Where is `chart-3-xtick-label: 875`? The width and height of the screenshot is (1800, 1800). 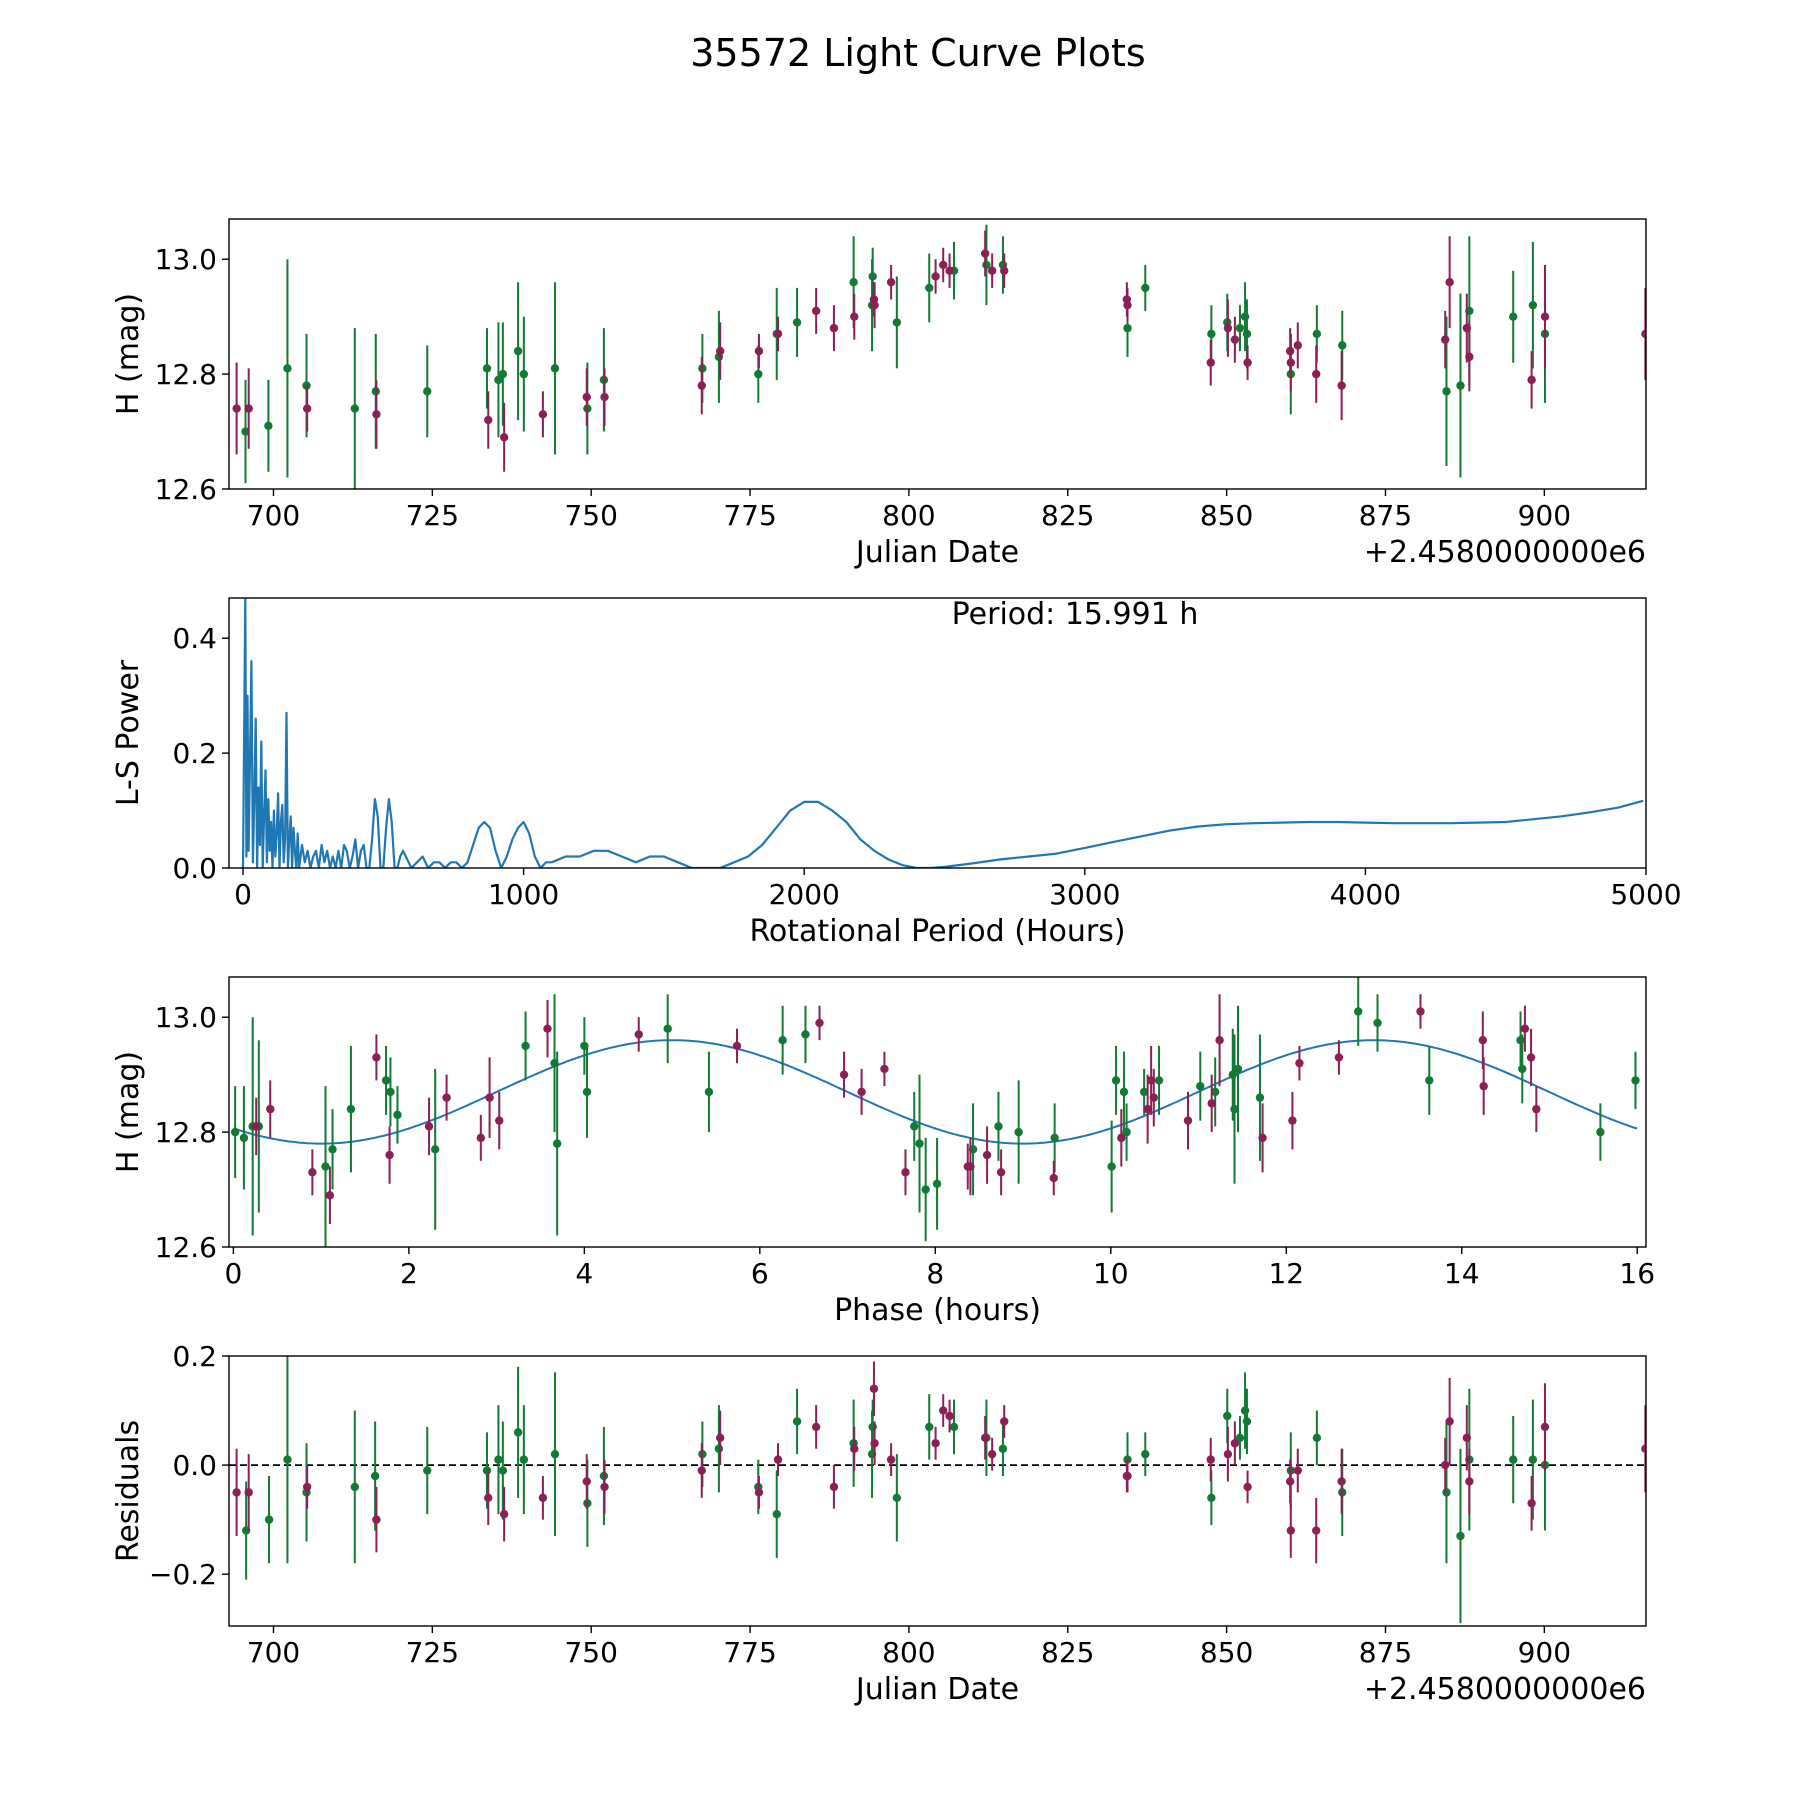
chart-3-xtick-label: 875 is located at coordinates (1385, 1652).